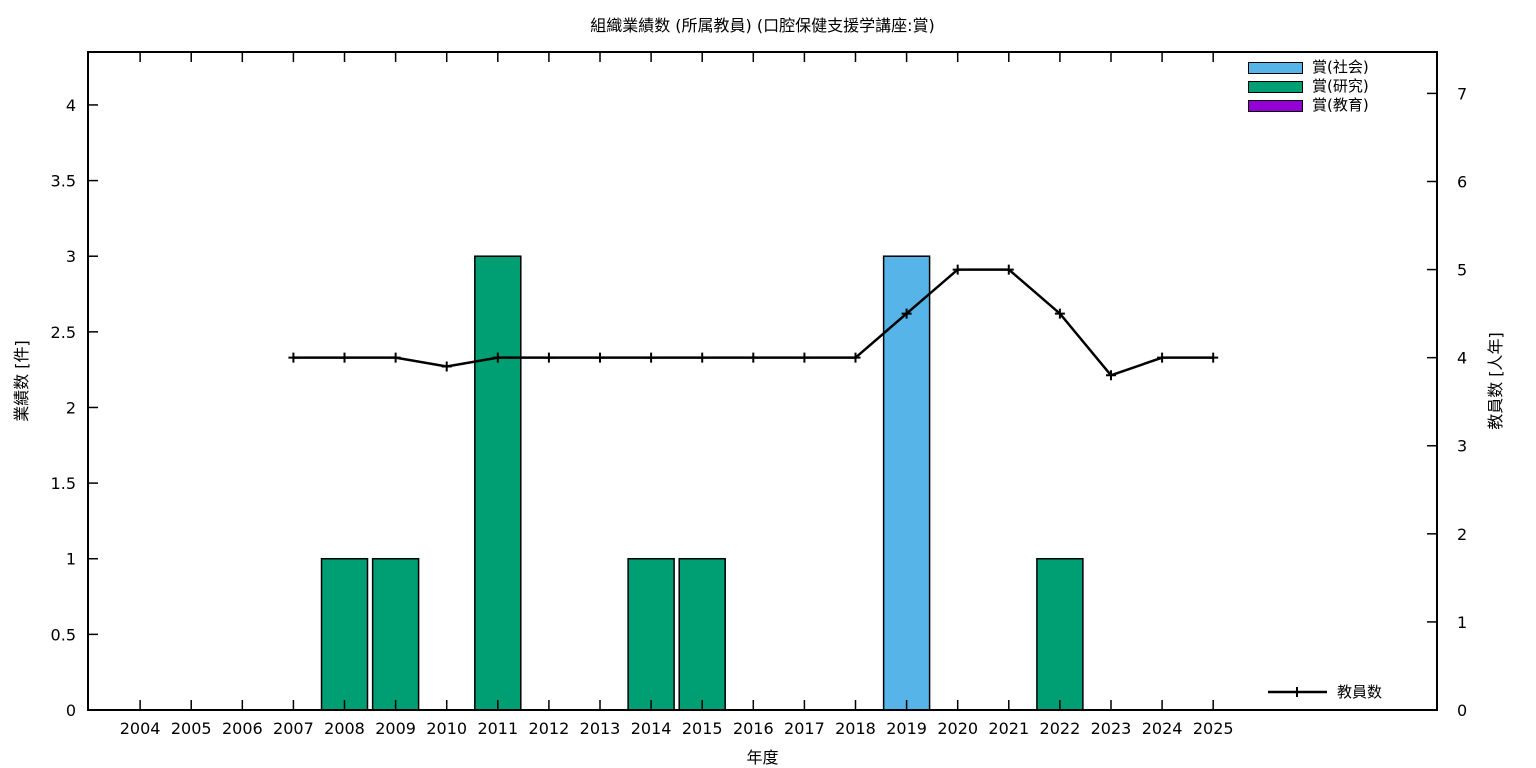 The height and width of the screenshot is (768, 1536). I want to click on y-axis-label-left: 業績数 [件], so click(21, 381).